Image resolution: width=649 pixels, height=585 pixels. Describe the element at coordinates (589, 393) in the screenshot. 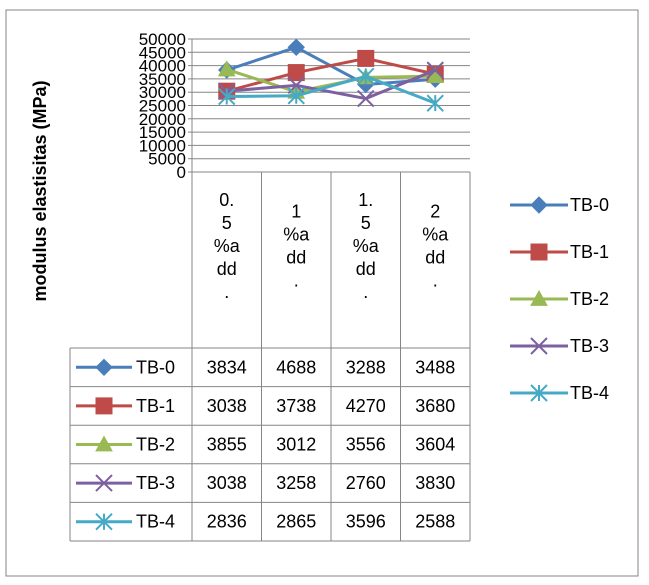

I see `legend-label: TB-4` at that location.